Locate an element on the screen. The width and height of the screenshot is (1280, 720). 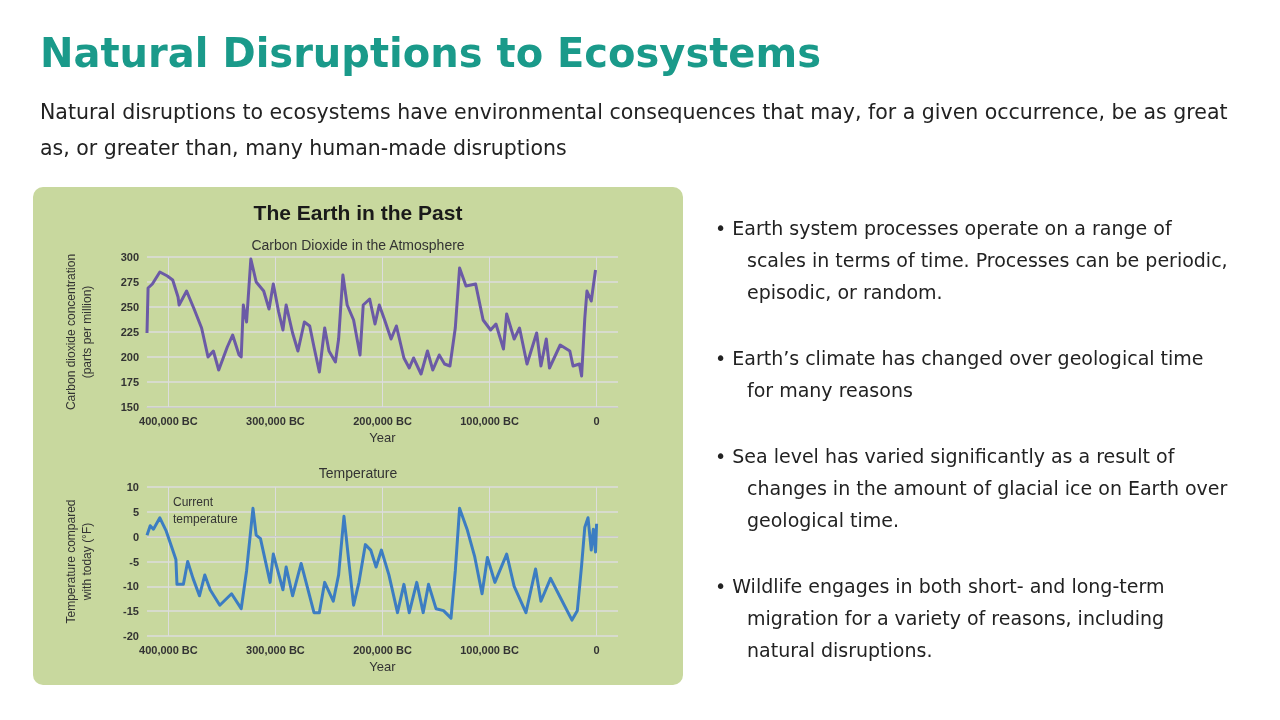
y-tick-label: 150 is located at coordinates (129, 407).